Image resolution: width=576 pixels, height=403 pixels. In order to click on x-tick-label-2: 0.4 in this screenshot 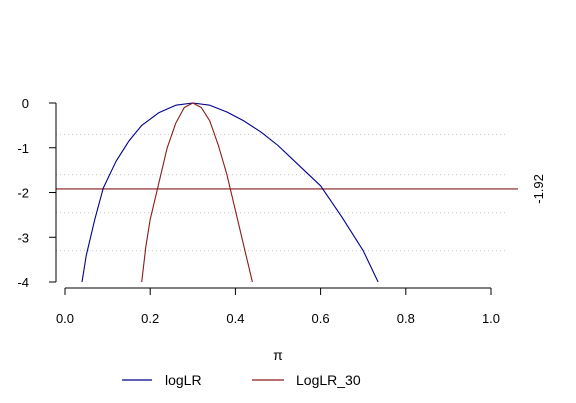, I will do `click(235, 318)`.